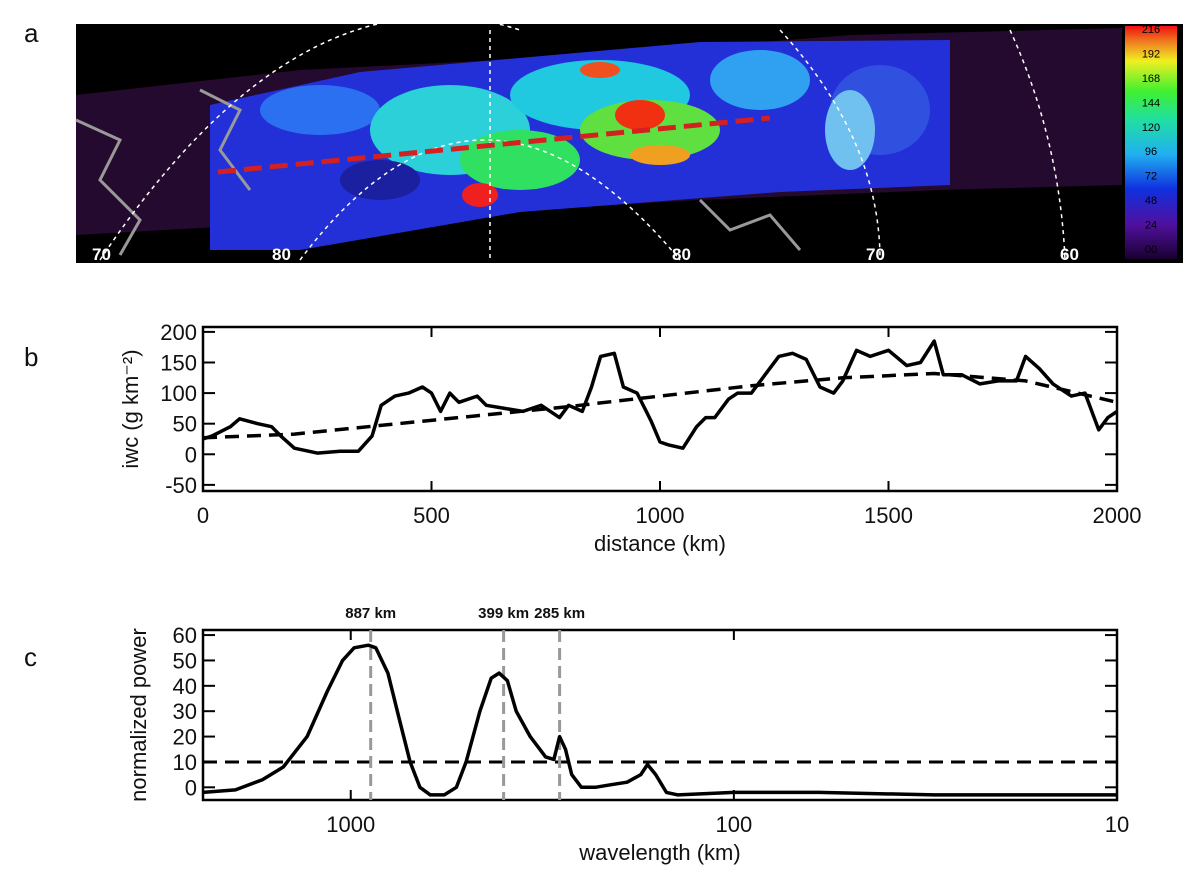 Image resolution: width=1200 pixels, height=890 pixels. Describe the element at coordinates (1151, 201) in the screenshot. I see `colorbar-label: 48` at that location.